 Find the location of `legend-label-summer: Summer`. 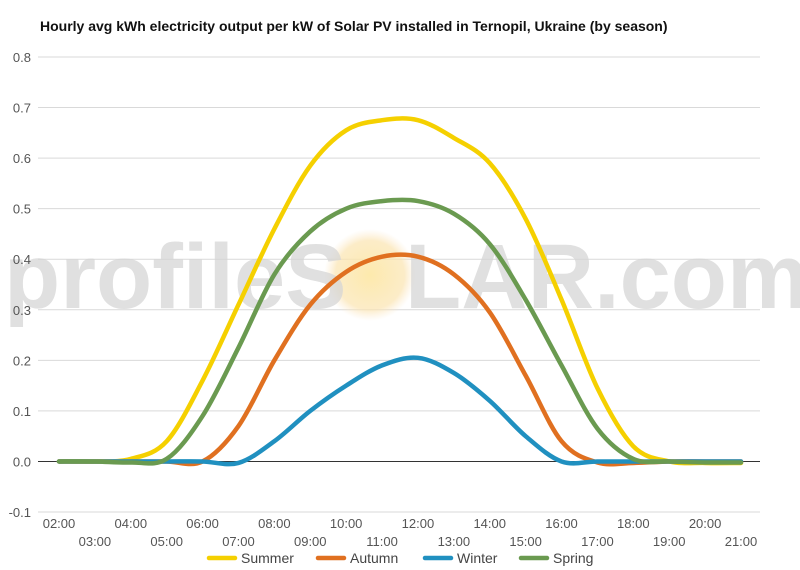

legend-label-summer: Summer is located at coordinates (267, 558).